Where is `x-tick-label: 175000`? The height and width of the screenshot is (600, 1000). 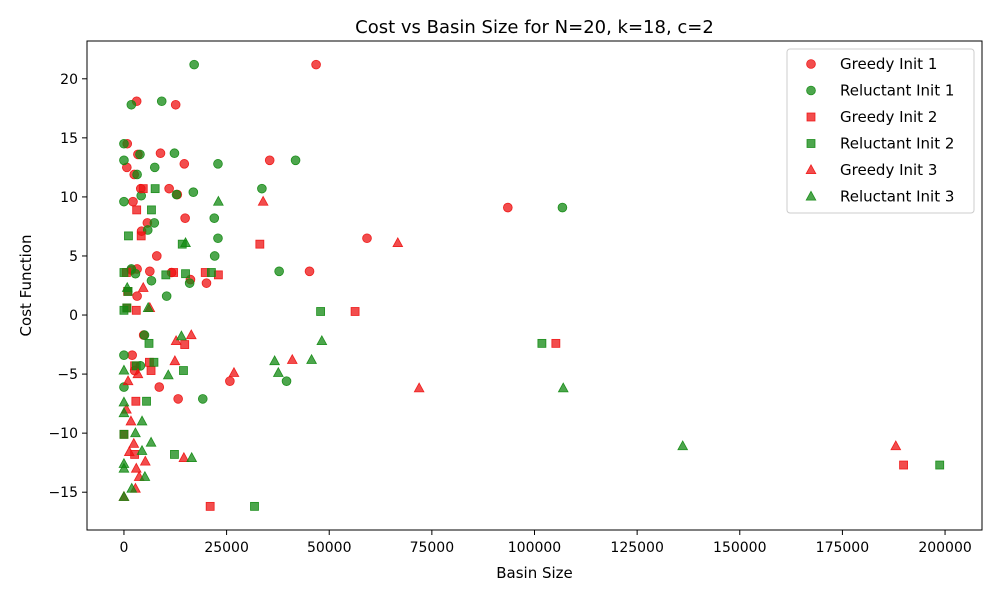 x-tick-label: 175000 is located at coordinates (842, 548).